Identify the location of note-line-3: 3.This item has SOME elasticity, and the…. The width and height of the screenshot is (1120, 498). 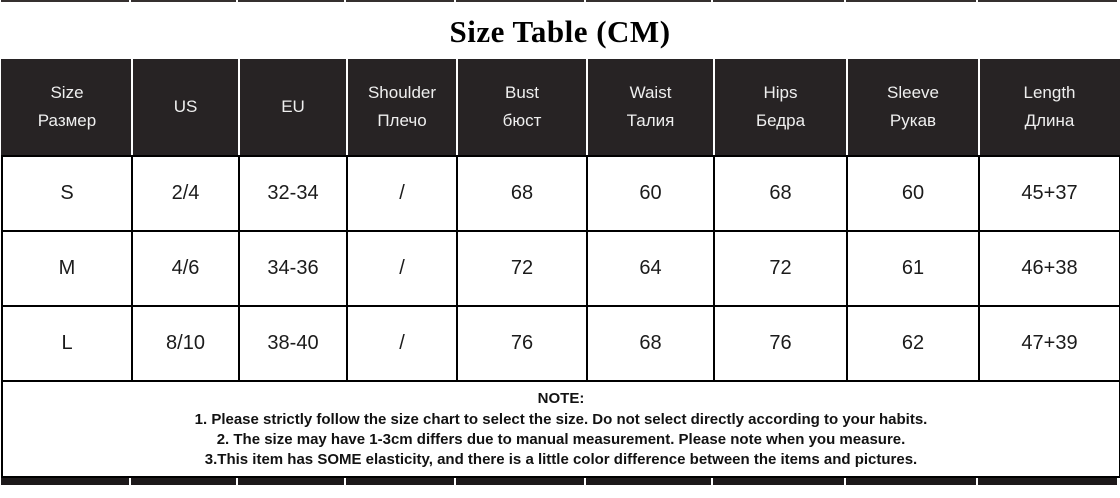
(561, 459).